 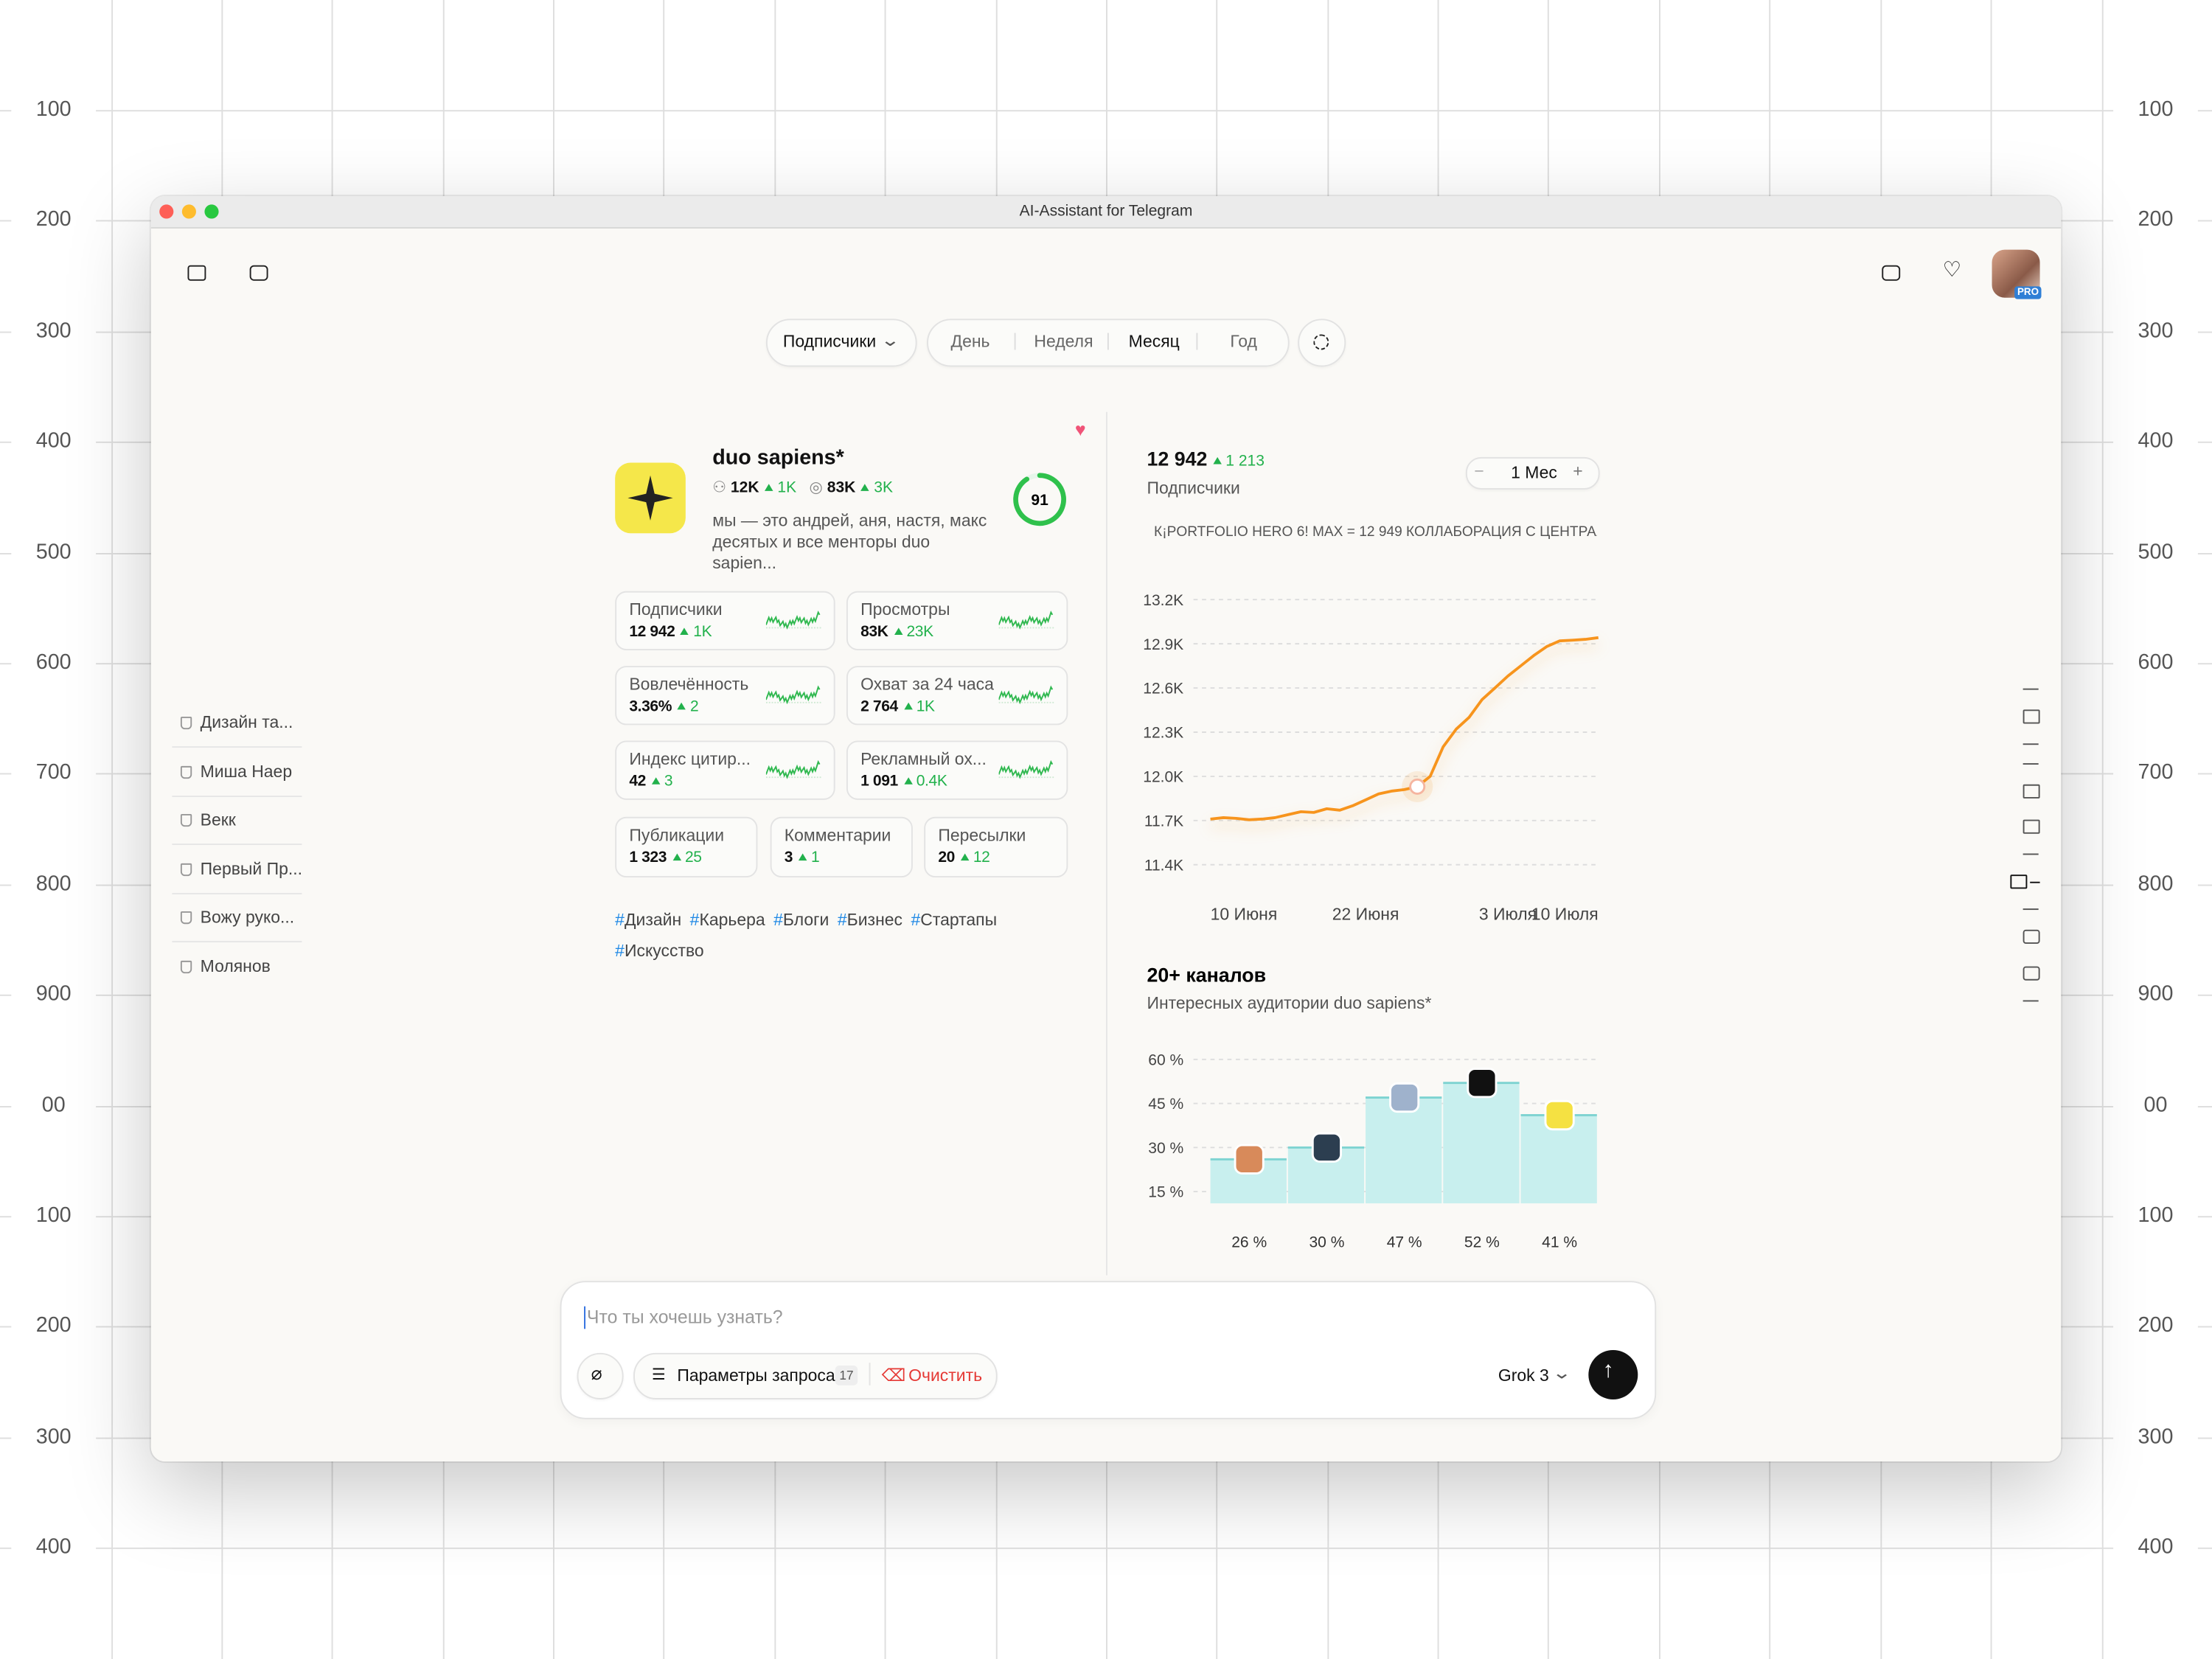 I want to click on sparkline-path, so click(x=1026, y=769).